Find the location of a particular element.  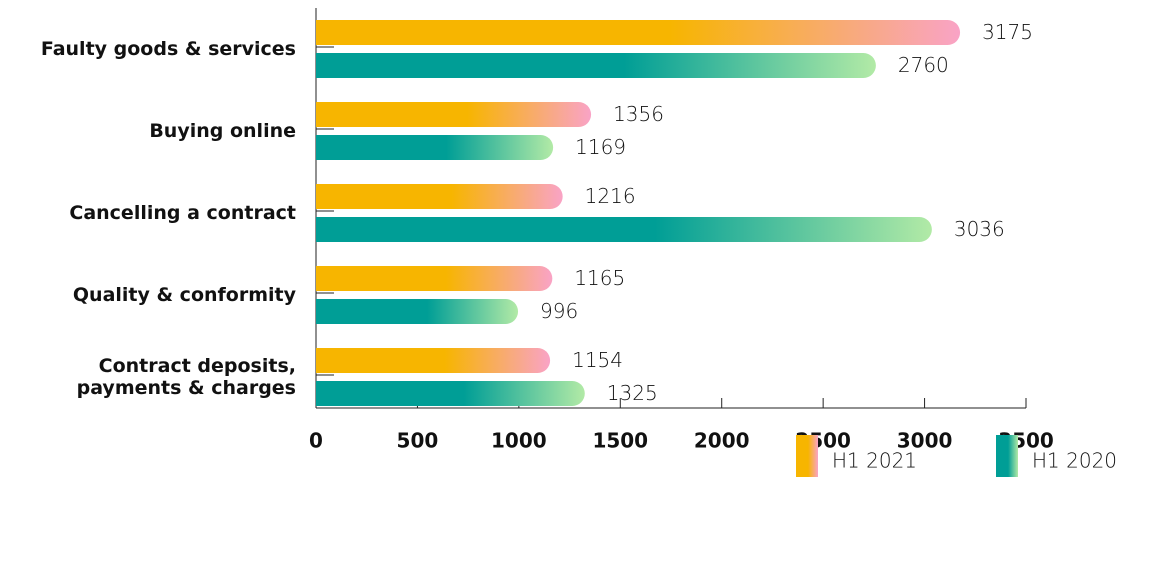

x-tick-label: 500 is located at coordinates (418, 441).